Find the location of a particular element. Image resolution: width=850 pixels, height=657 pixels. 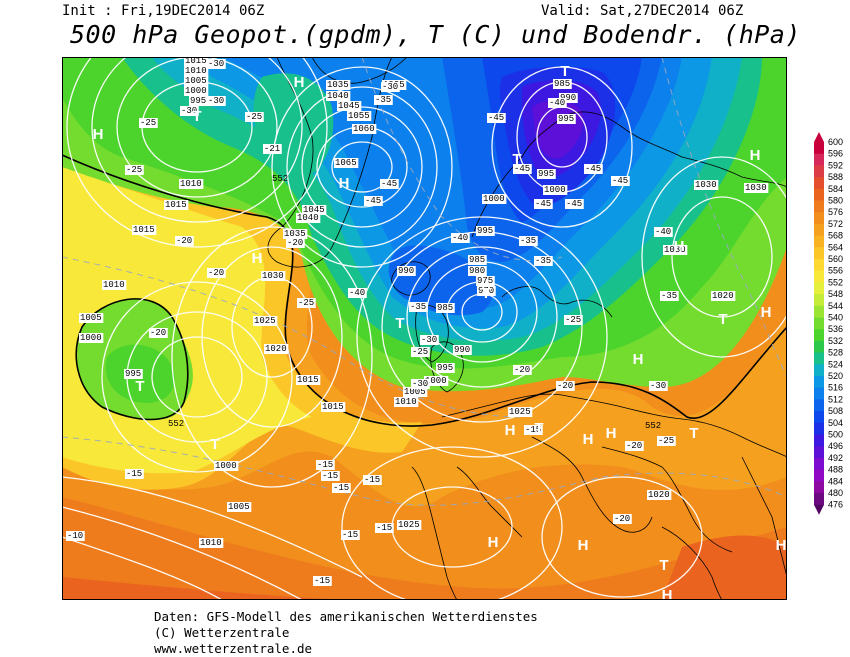

svg-text: 1000 is located at coordinates (555, 190).